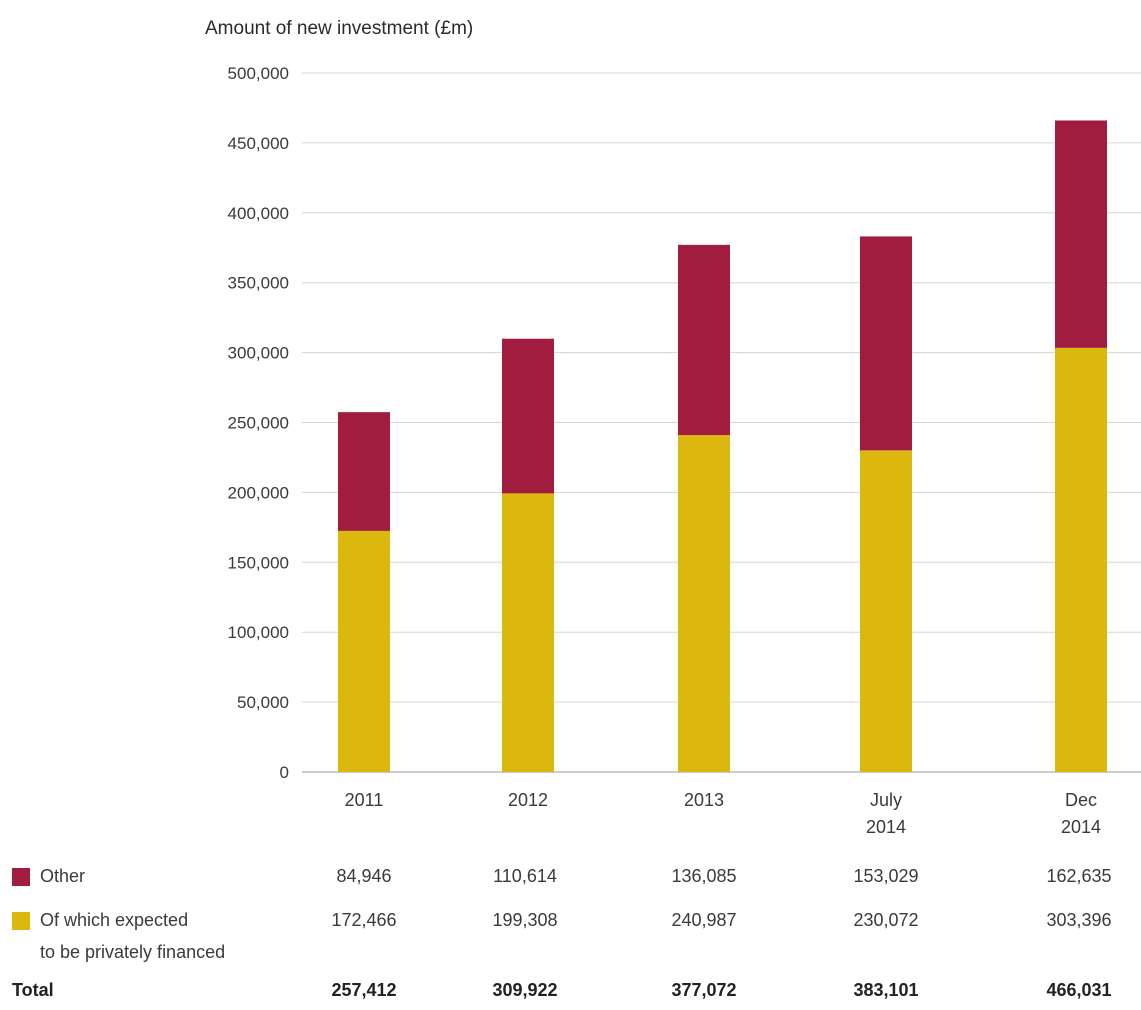 The image size is (1141, 1010). What do you see at coordinates (263, 702) in the screenshot?
I see `y-tick-label: 50,000` at bounding box center [263, 702].